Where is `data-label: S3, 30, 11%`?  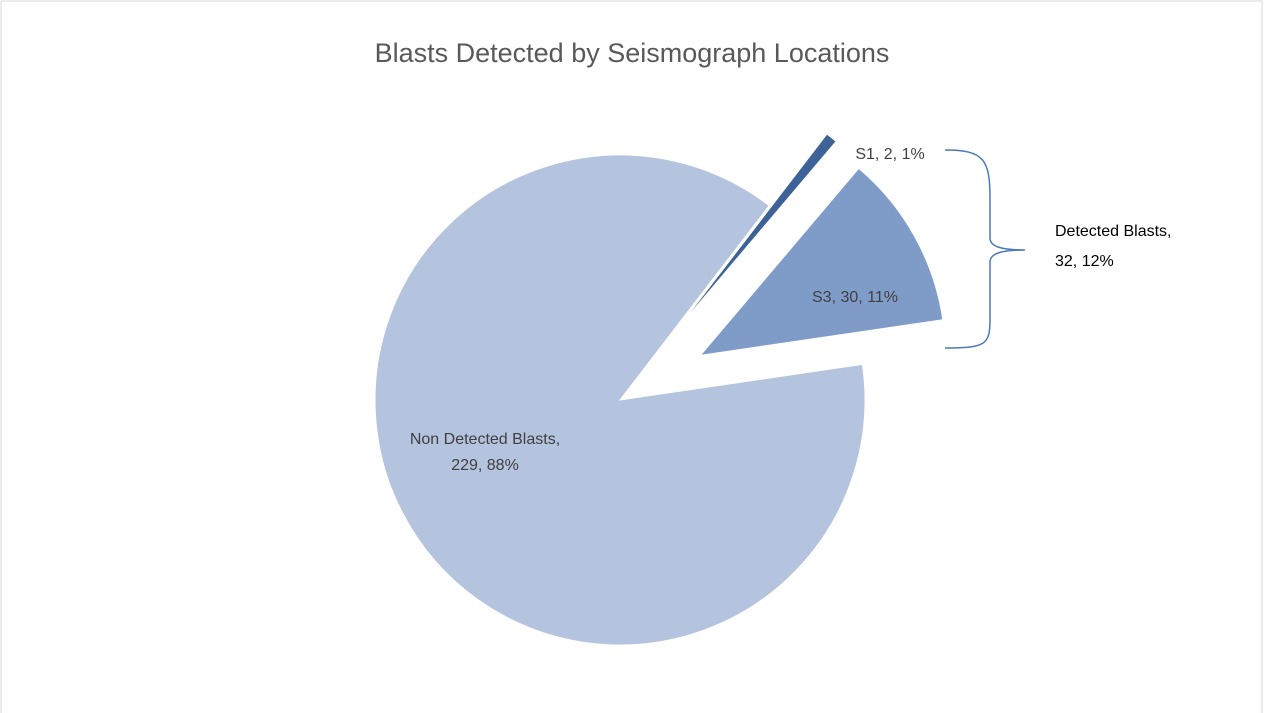
data-label: S3, 30, 11% is located at coordinates (855, 297).